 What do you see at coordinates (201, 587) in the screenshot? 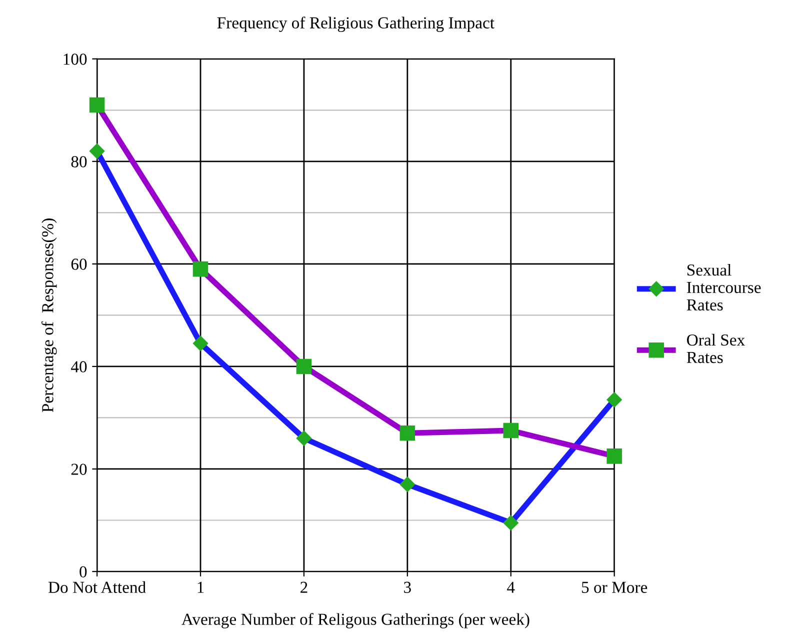
I see `x-tick-label: 1` at bounding box center [201, 587].